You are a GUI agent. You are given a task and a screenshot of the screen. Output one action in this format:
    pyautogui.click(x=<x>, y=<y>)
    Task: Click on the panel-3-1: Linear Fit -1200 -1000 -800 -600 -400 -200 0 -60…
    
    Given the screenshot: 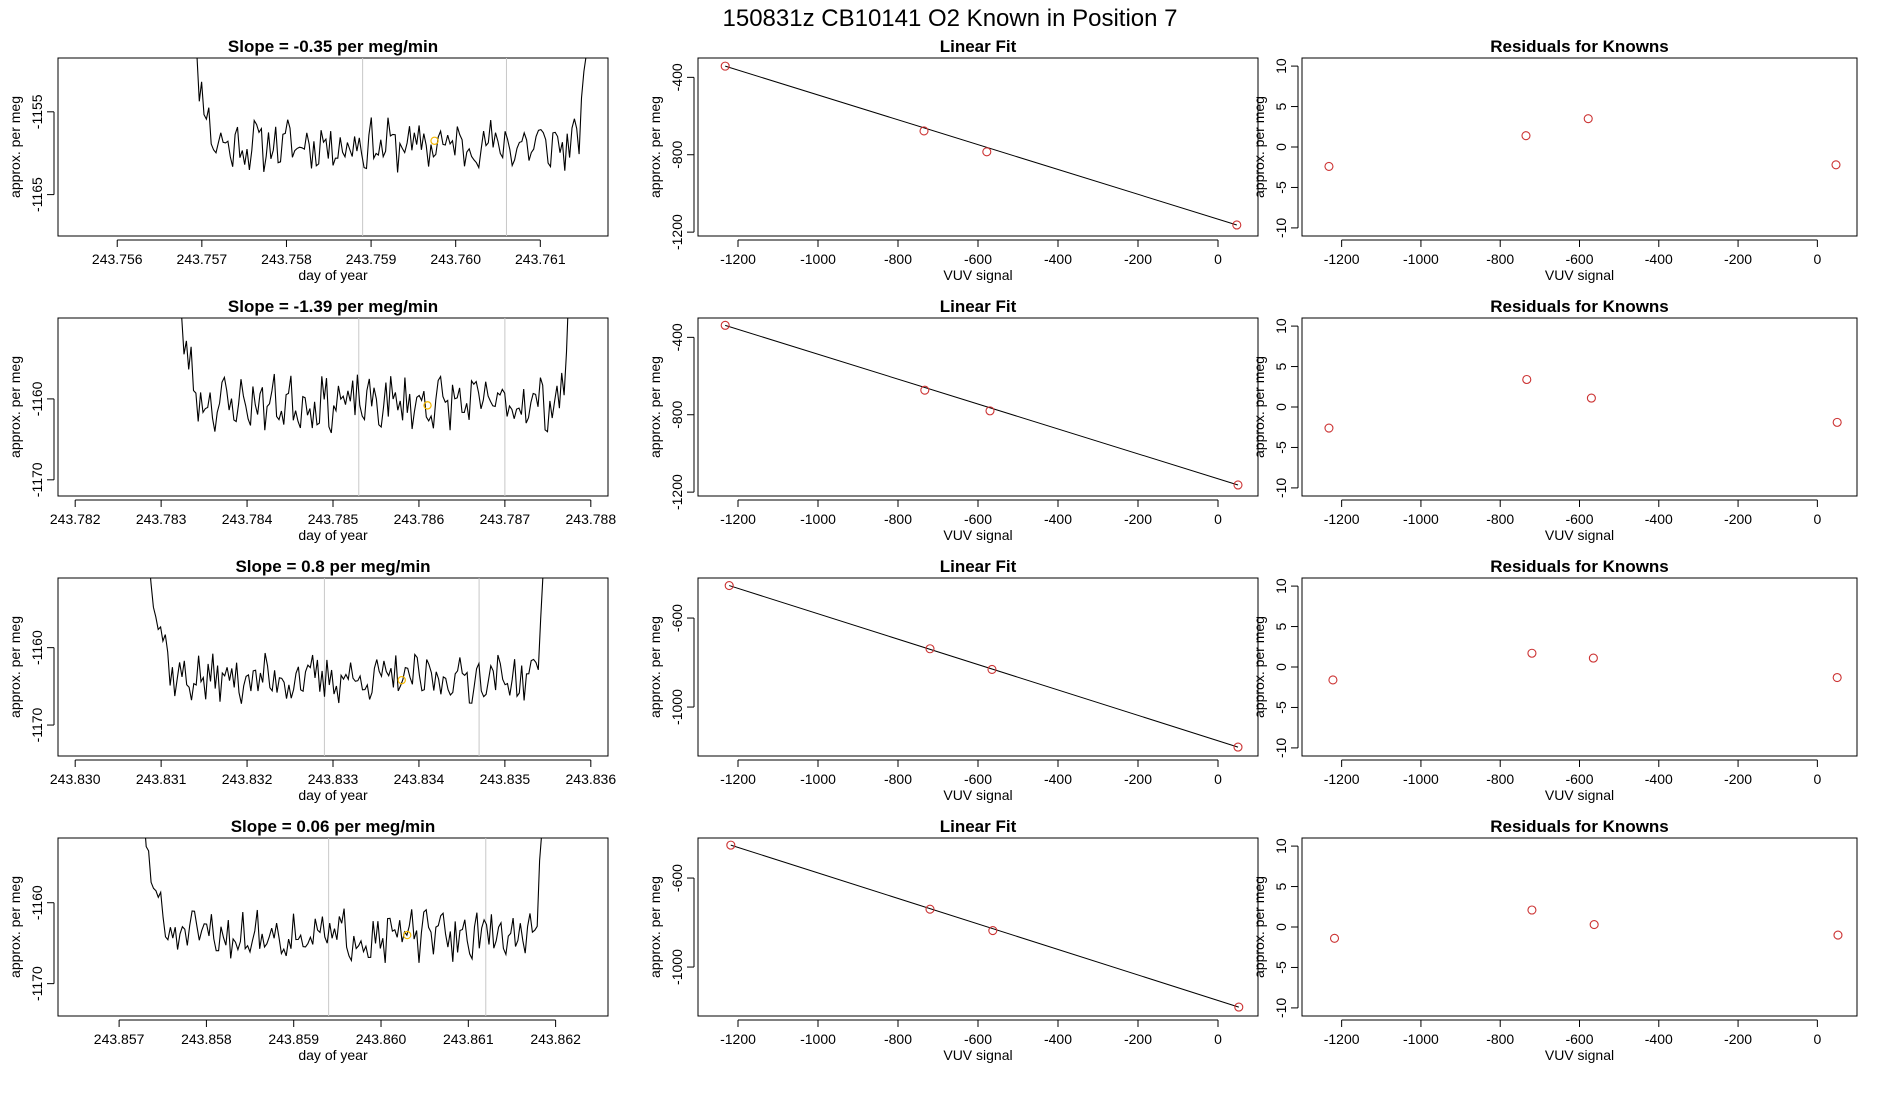 What is the action you would take?
    pyautogui.click(x=953, y=940)
    